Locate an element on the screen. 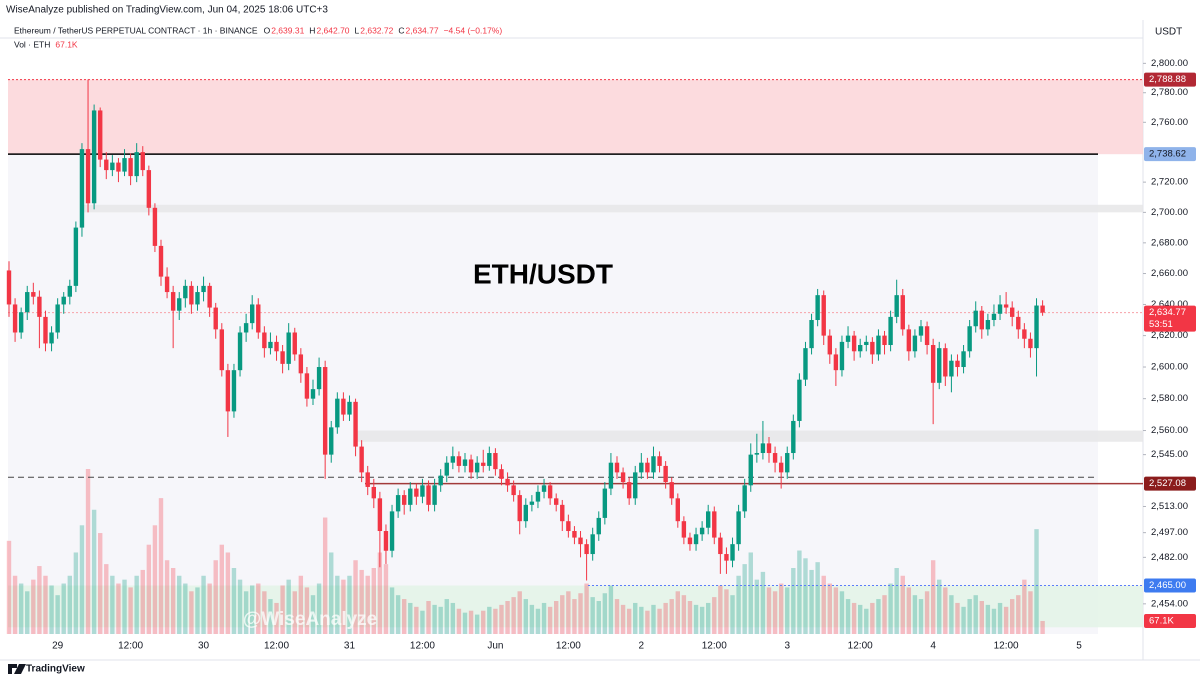  legend-change: −4.54 (−0.17%) is located at coordinates (473, 30).